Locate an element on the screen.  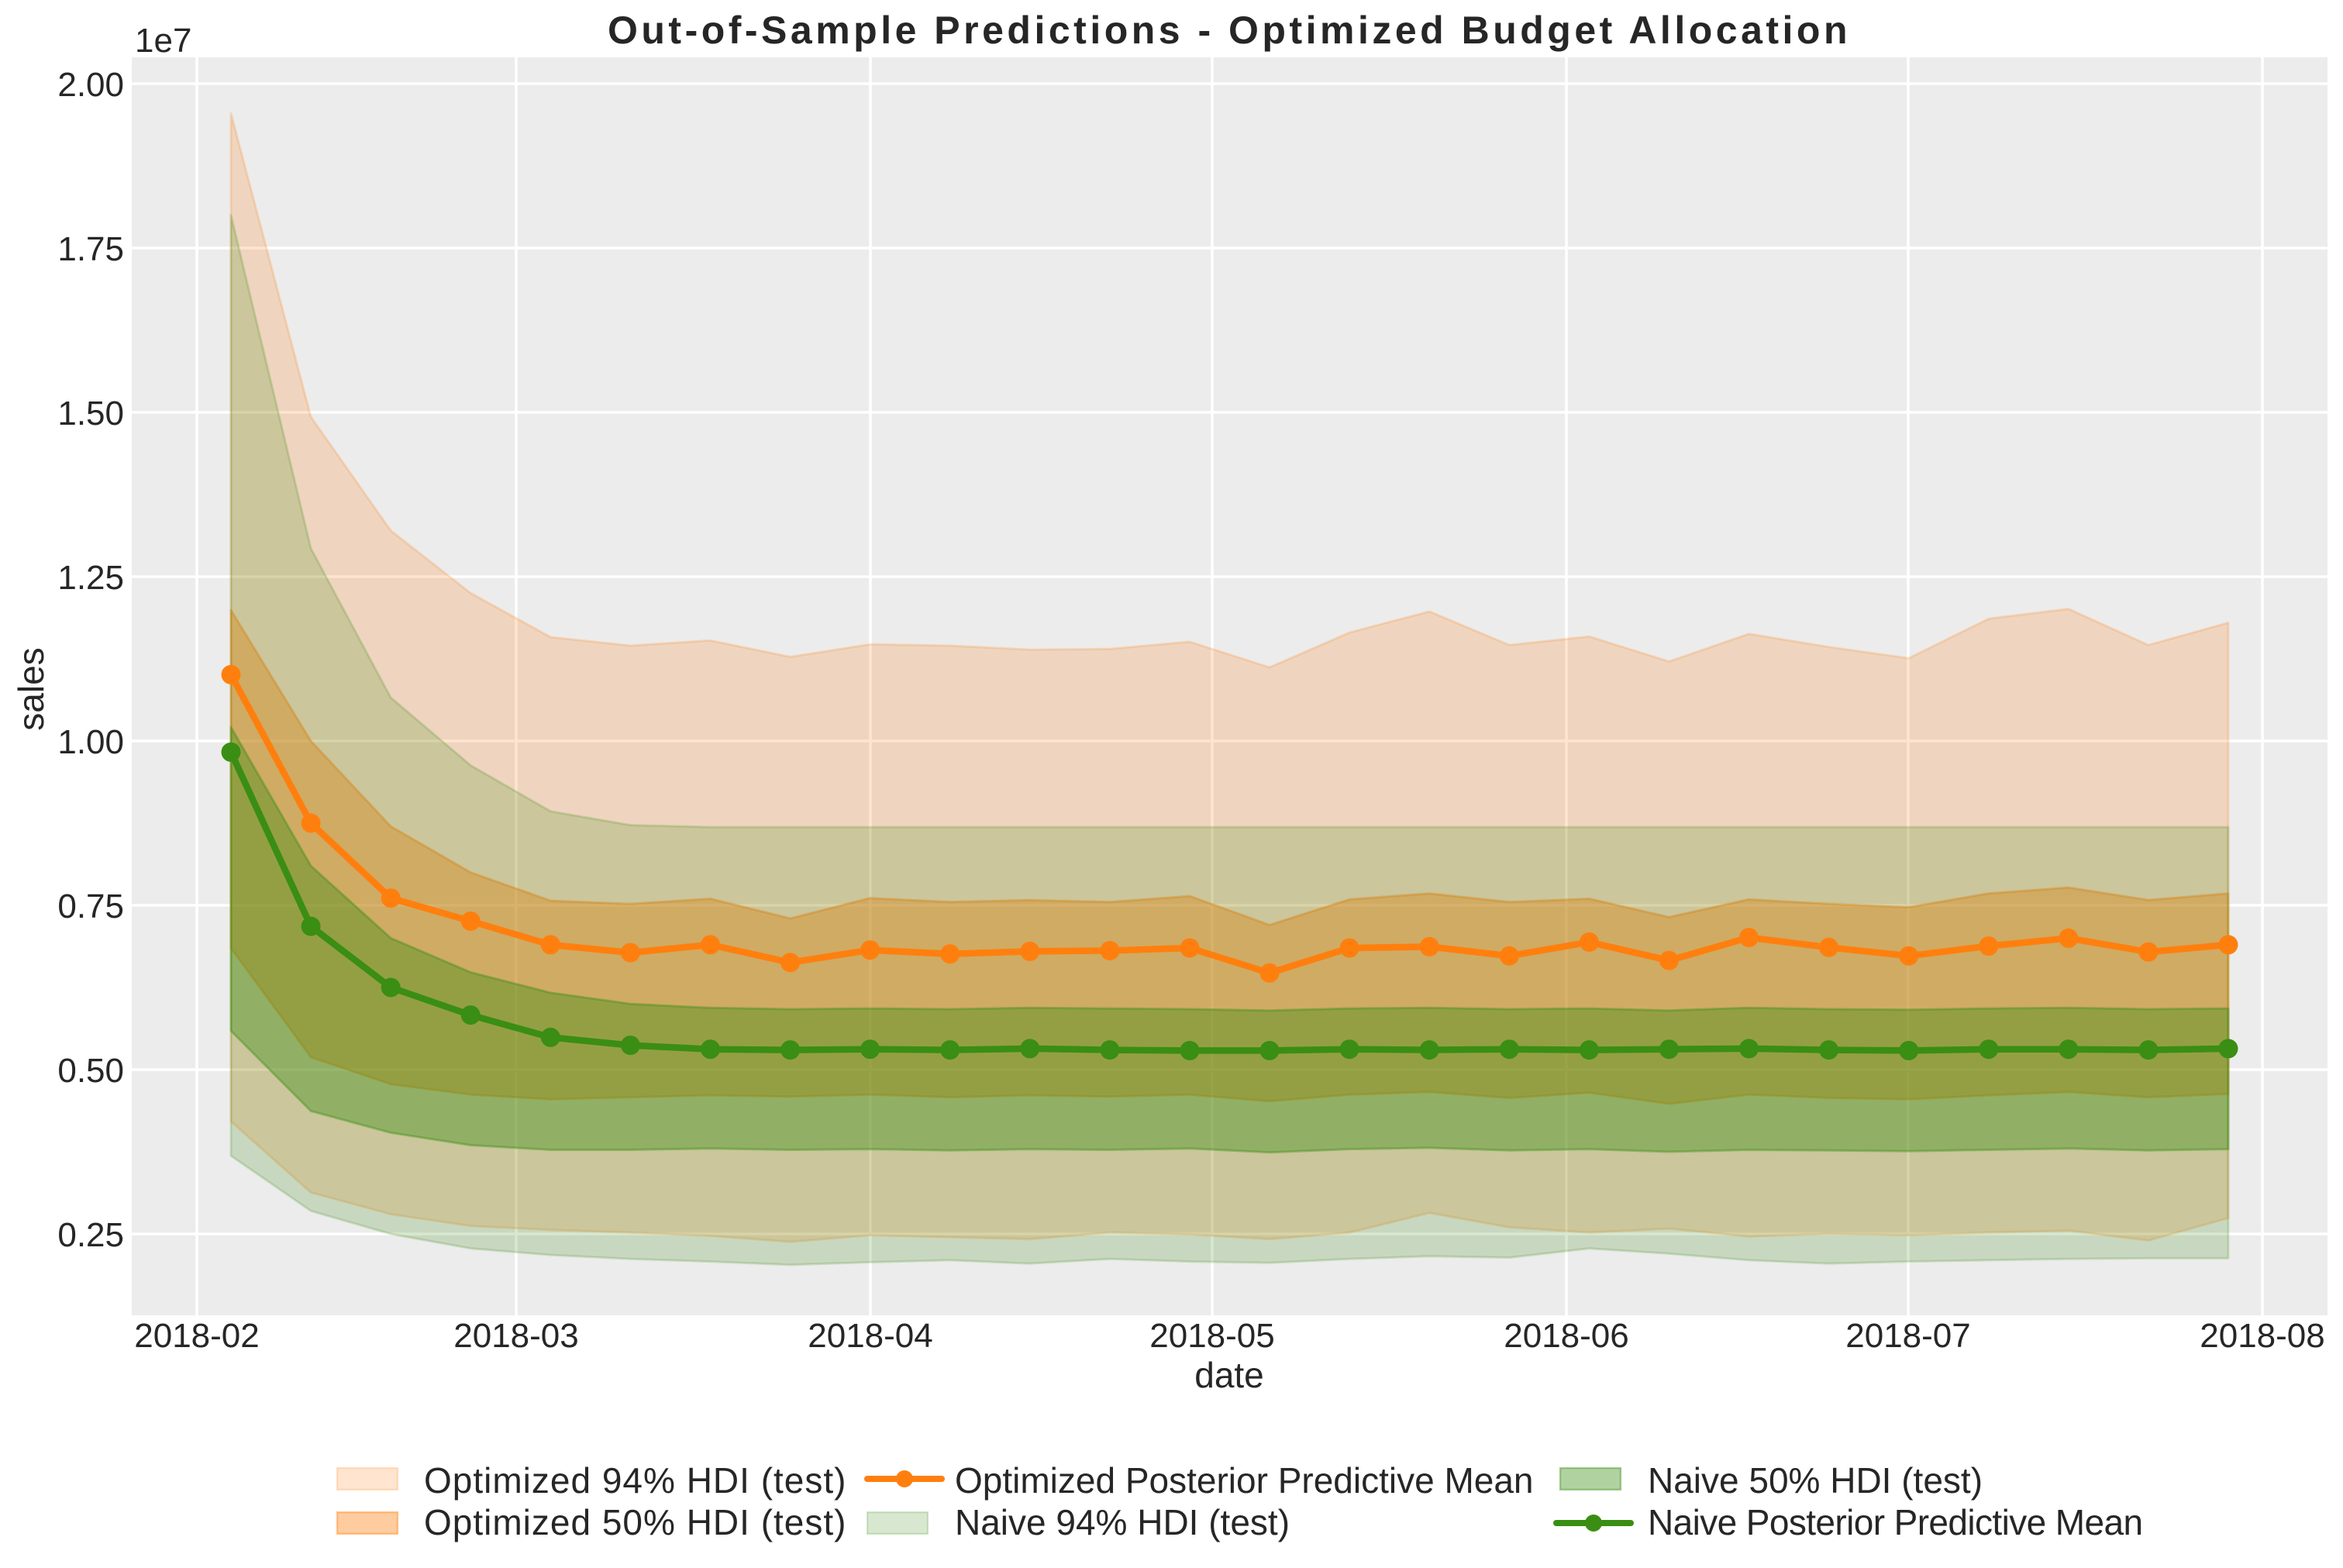
svg-text: 1.25 is located at coordinates (90, 578).